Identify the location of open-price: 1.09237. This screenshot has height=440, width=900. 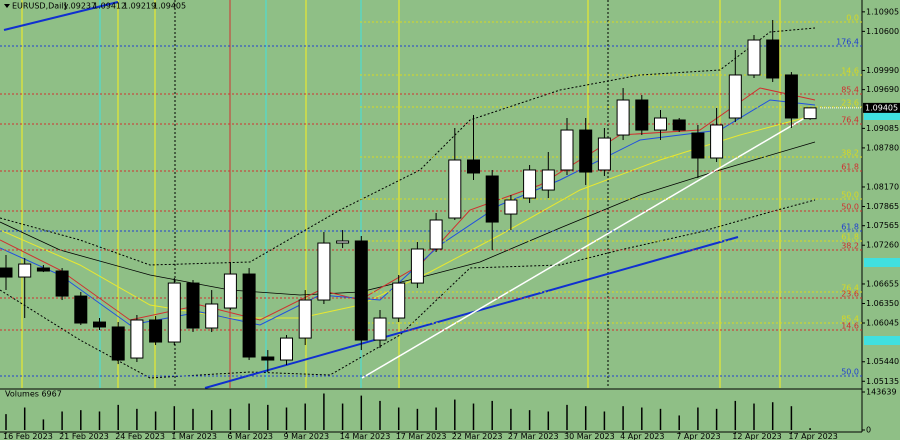
(79, 6).